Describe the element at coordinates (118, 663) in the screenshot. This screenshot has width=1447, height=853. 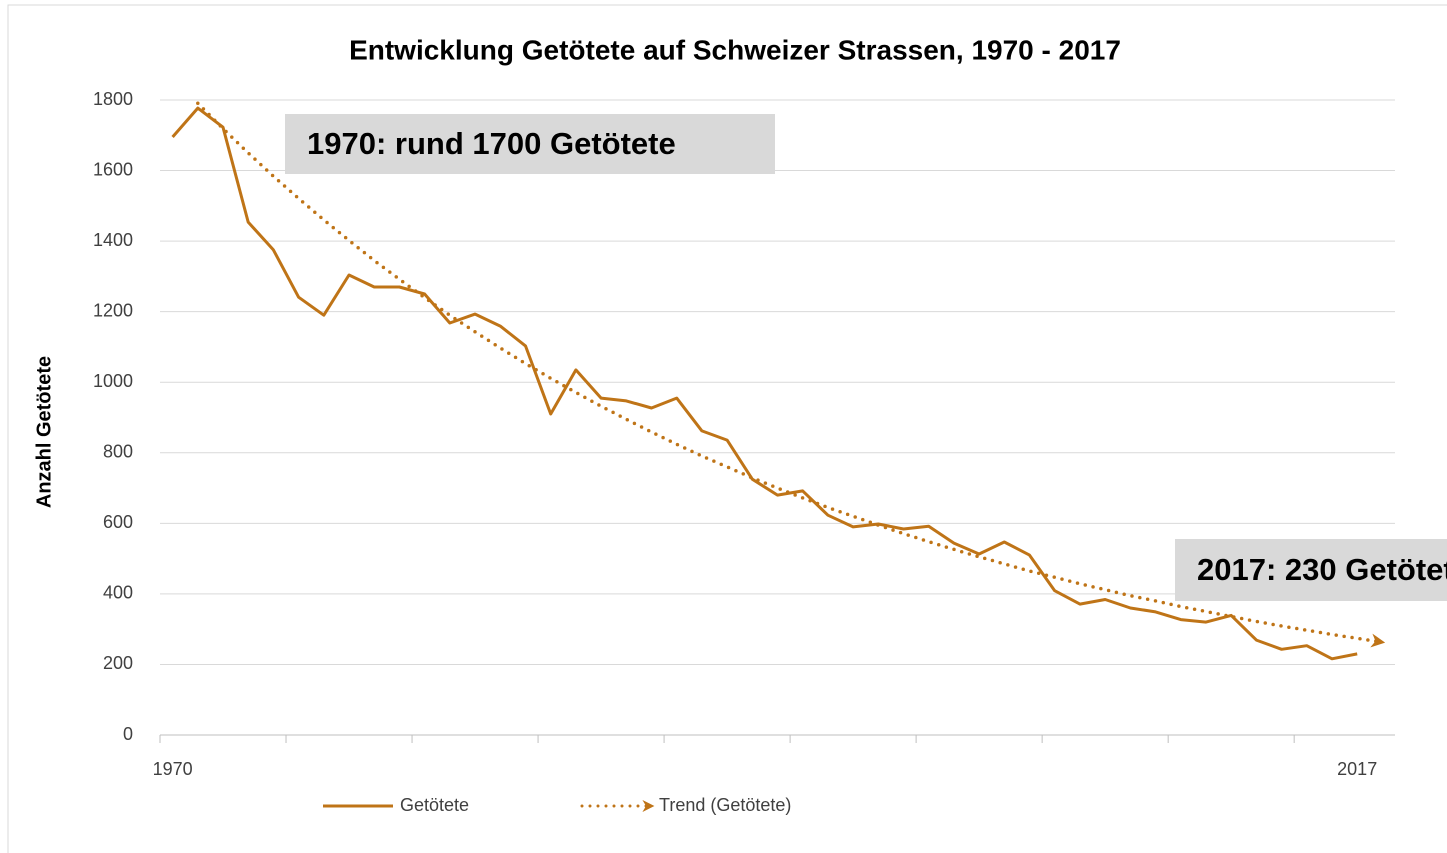
I see `y-tick-label: 200` at that location.